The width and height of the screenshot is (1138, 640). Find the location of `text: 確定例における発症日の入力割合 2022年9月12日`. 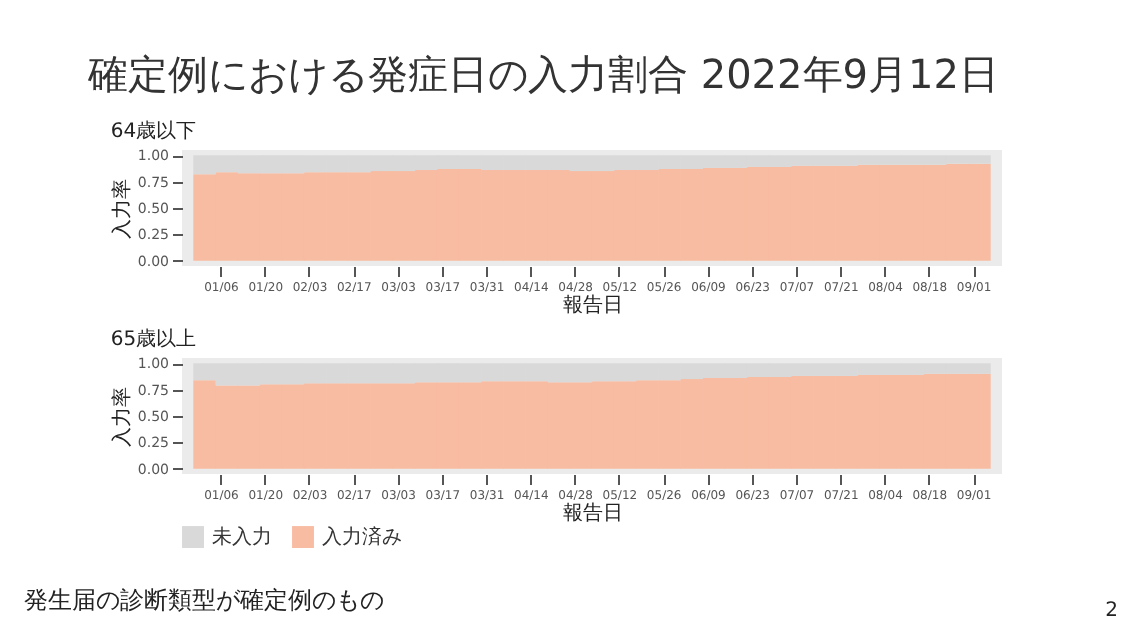

text: 確定例における発症日の入力割合 2022年9月12日 is located at coordinates (543, 75).